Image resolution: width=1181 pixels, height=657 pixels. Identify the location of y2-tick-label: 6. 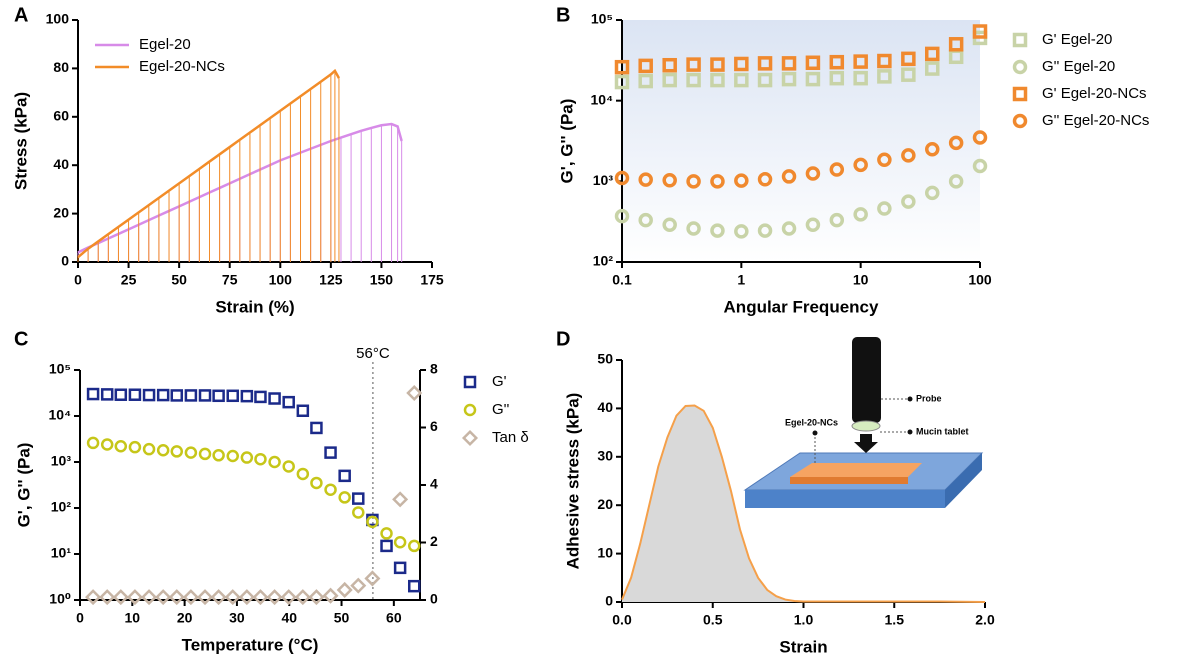
(434, 426).